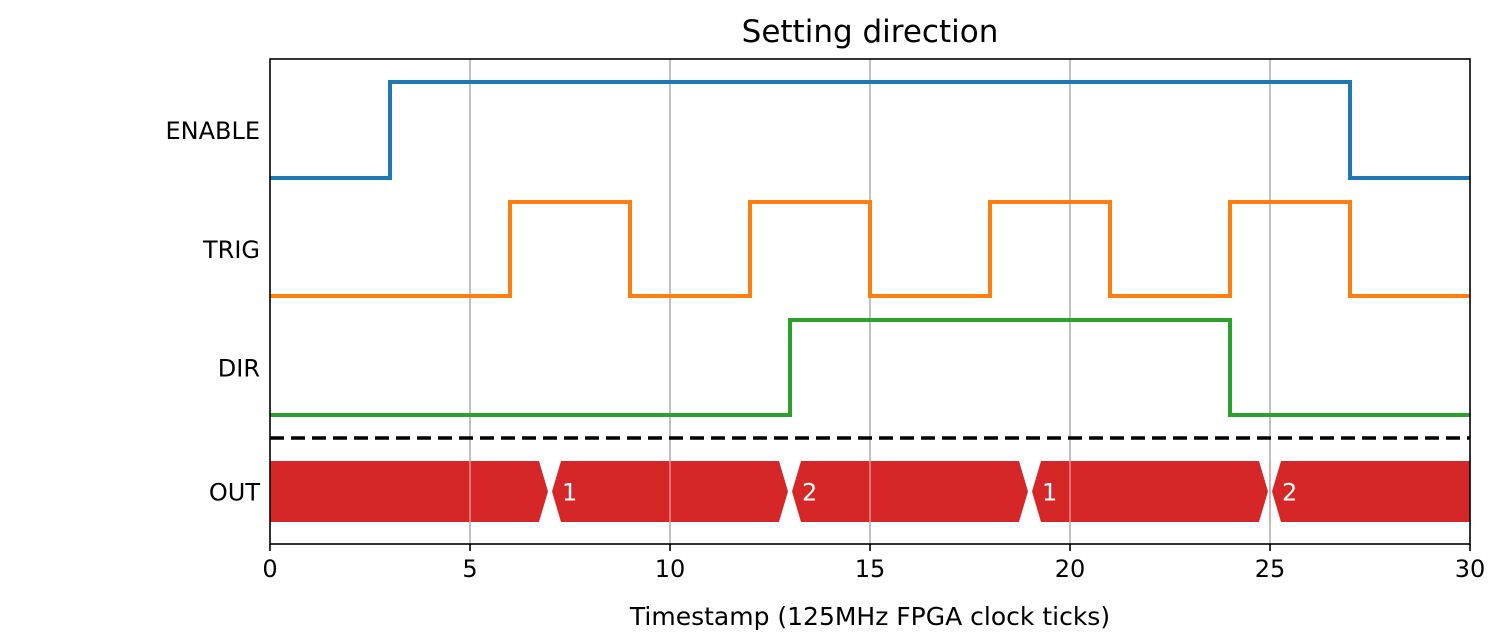  Describe the element at coordinates (1270, 569) in the screenshot. I see `x-tick-label: 25` at that location.